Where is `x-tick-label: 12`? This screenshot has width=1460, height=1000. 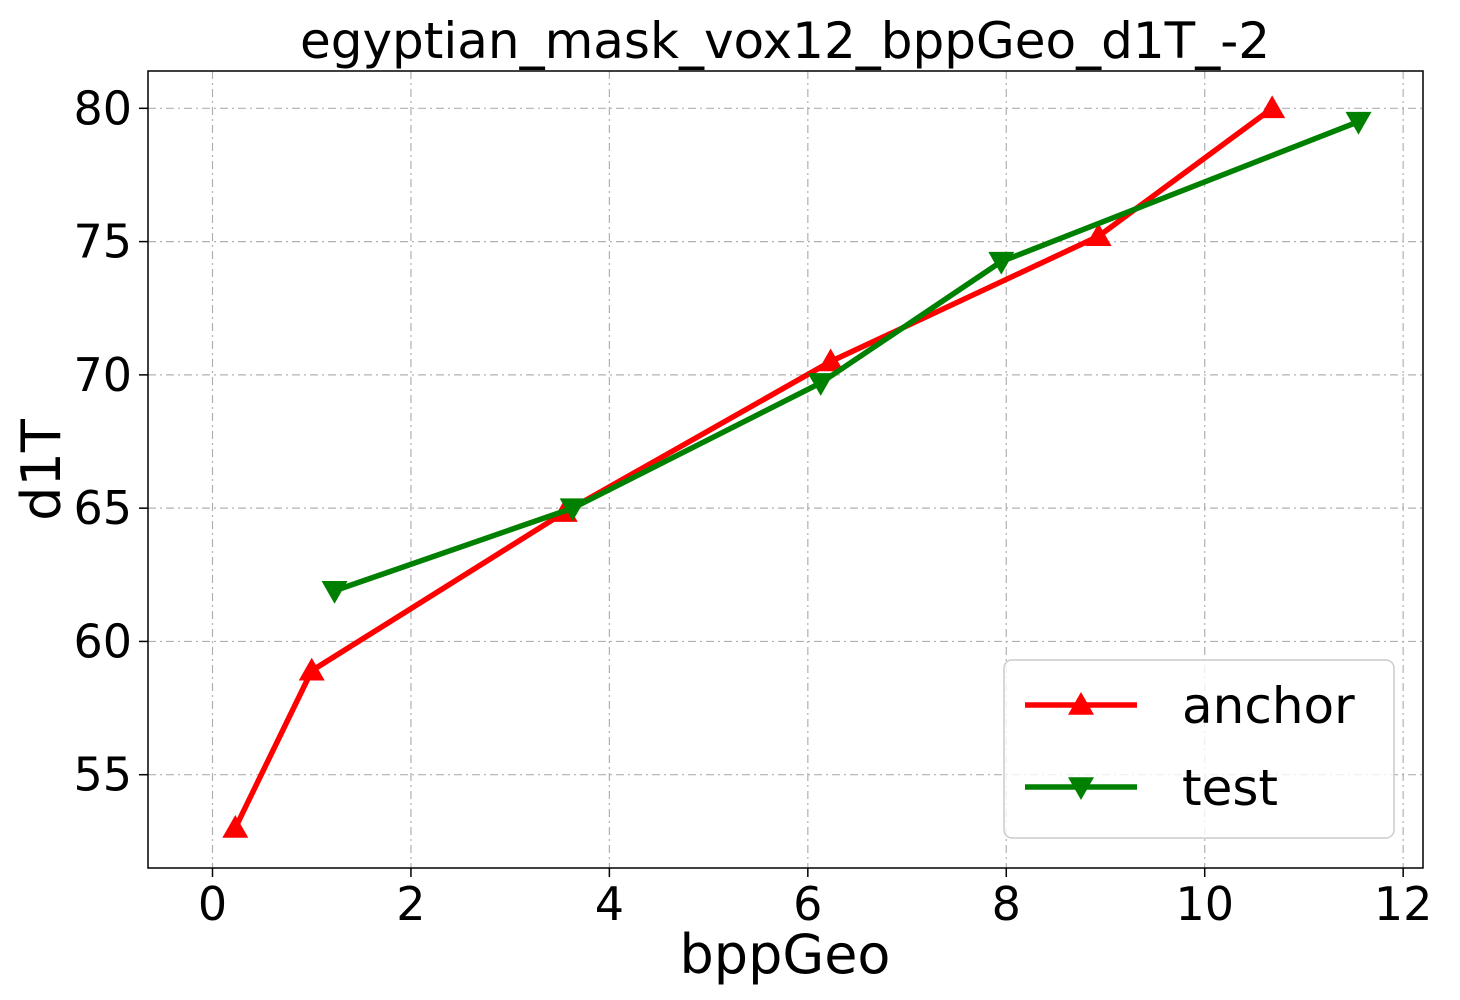
x-tick-label: 12 is located at coordinates (1403, 904).